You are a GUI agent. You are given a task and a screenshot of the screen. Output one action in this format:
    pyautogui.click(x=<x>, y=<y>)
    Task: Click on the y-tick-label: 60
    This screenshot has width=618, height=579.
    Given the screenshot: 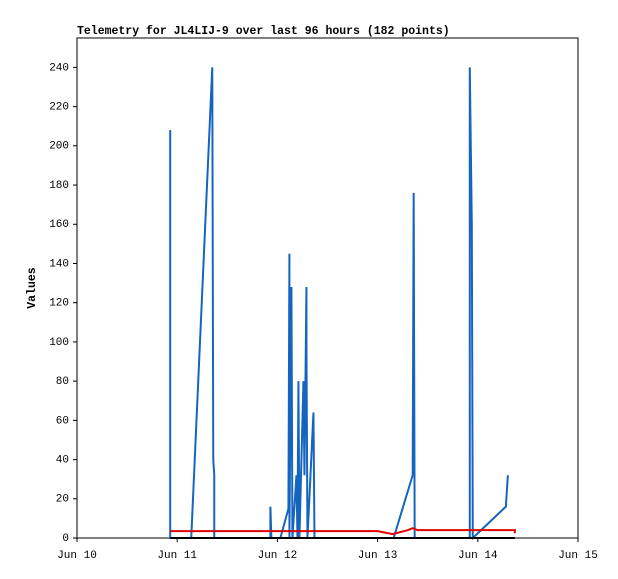 What is the action you would take?
    pyautogui.click(x=62, y=421)
    